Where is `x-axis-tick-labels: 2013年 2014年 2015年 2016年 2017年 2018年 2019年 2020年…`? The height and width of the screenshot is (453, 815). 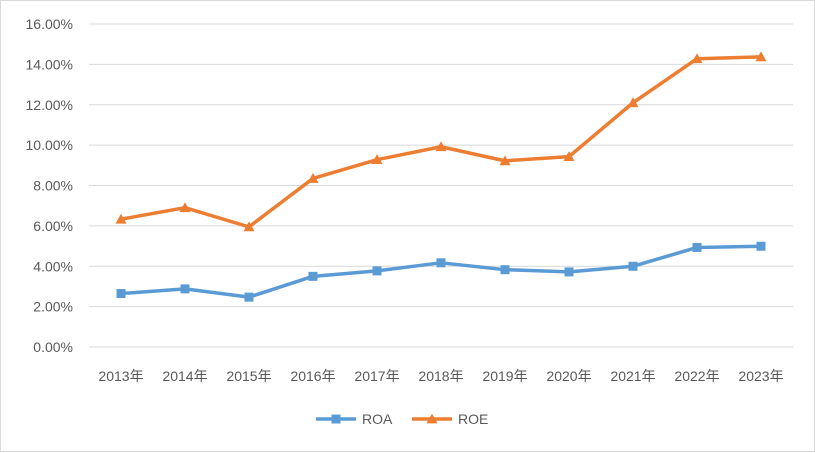
x-axis-tick-labels: 2013年 2014年 2015年 2016年 2017年 2018年 2019年 2020年… is located at coordinates (440, 376).